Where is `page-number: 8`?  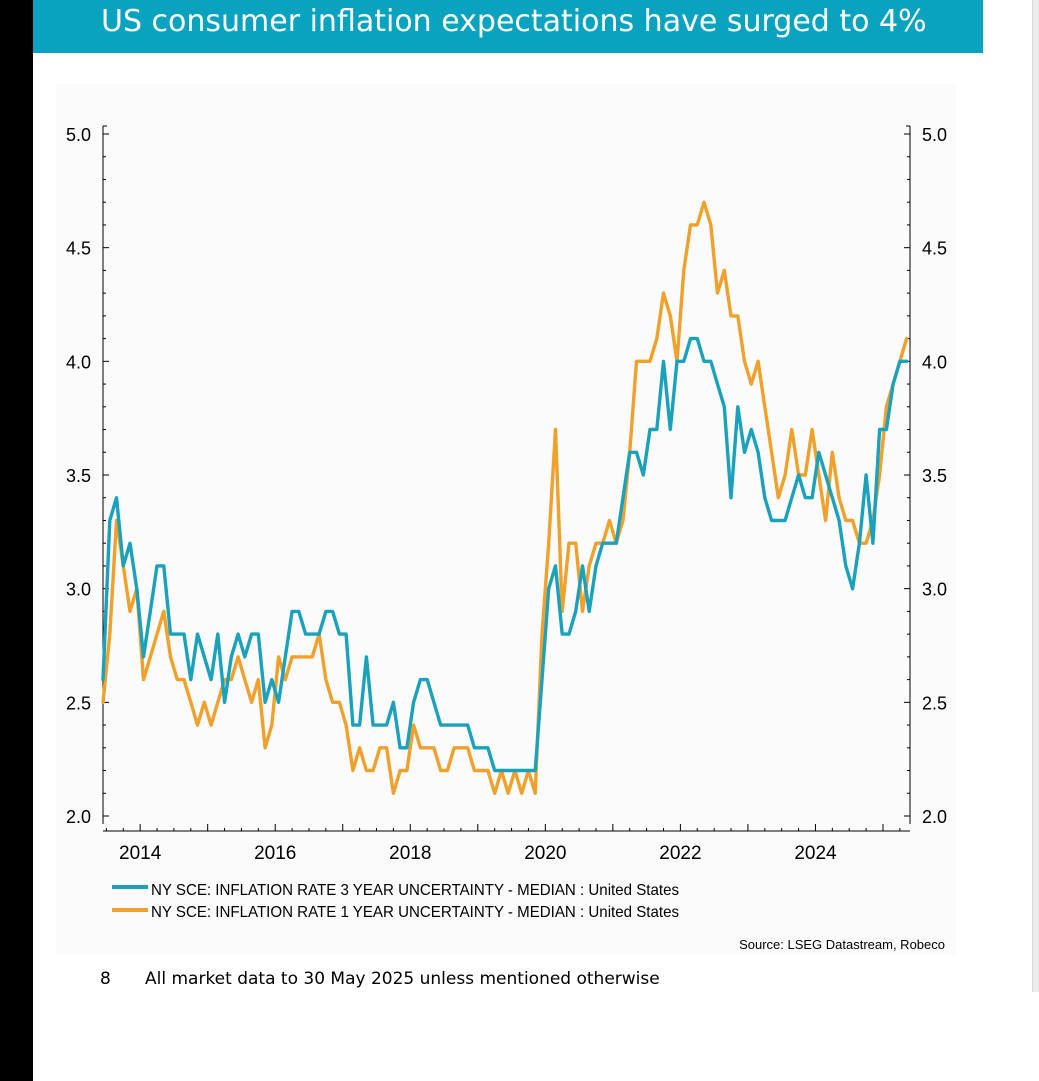 page-number: 8 is located at coordinates (105, 979).